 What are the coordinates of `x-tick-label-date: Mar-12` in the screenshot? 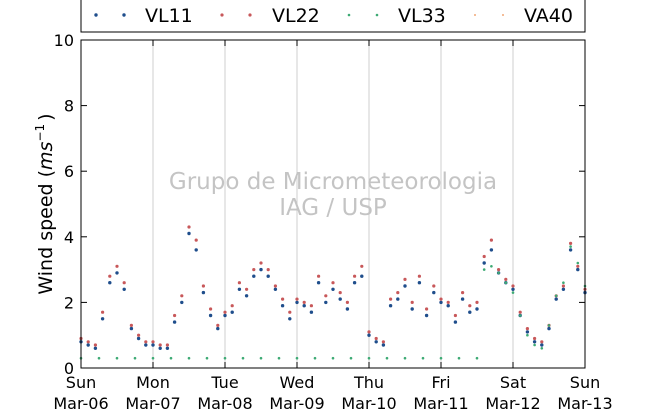 It's located at (512, 401).